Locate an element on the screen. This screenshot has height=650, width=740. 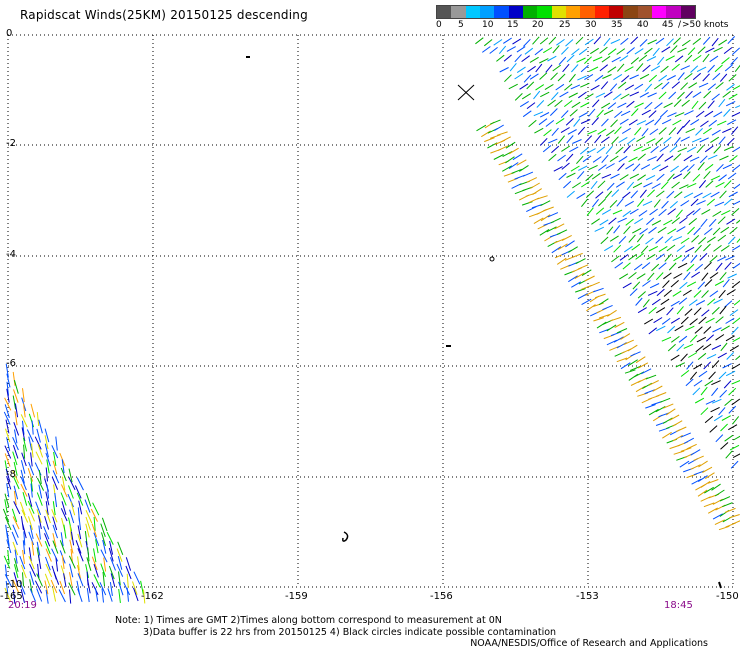
legend-labels: 0 5 10 15 20 25 30 35 40 45 / >50 knots is located at coordinates (582, 26).